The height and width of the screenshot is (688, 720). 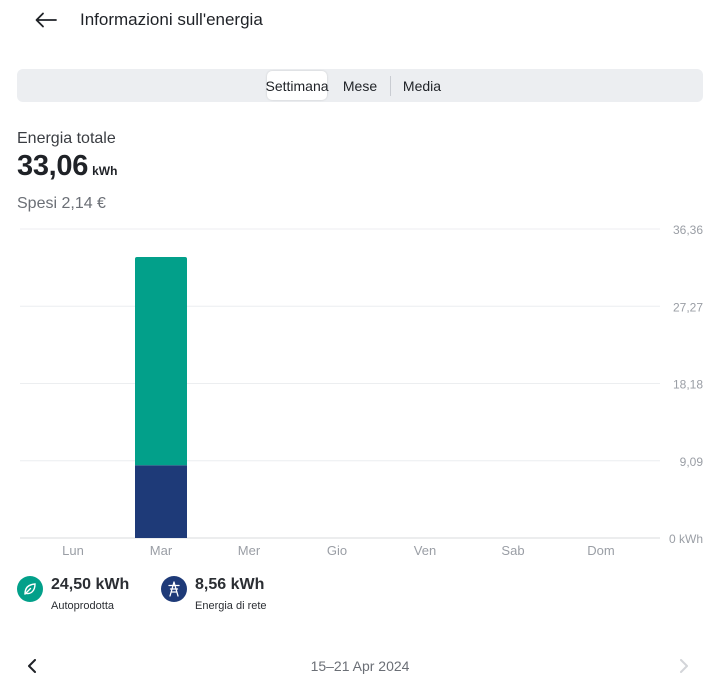 What do you see at coordinates (161, 501) in the screenshot?
I see `bar-energia-di-rete` at bounding box center [161, 501].